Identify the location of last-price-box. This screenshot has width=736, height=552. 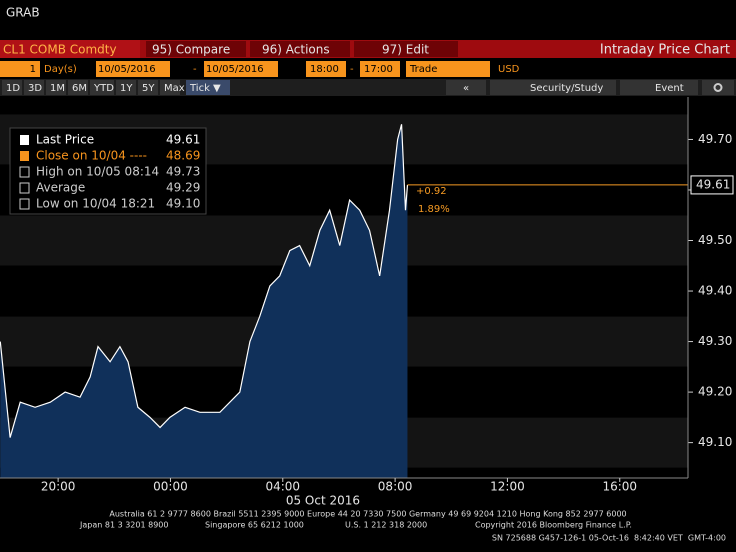
(712, 185).